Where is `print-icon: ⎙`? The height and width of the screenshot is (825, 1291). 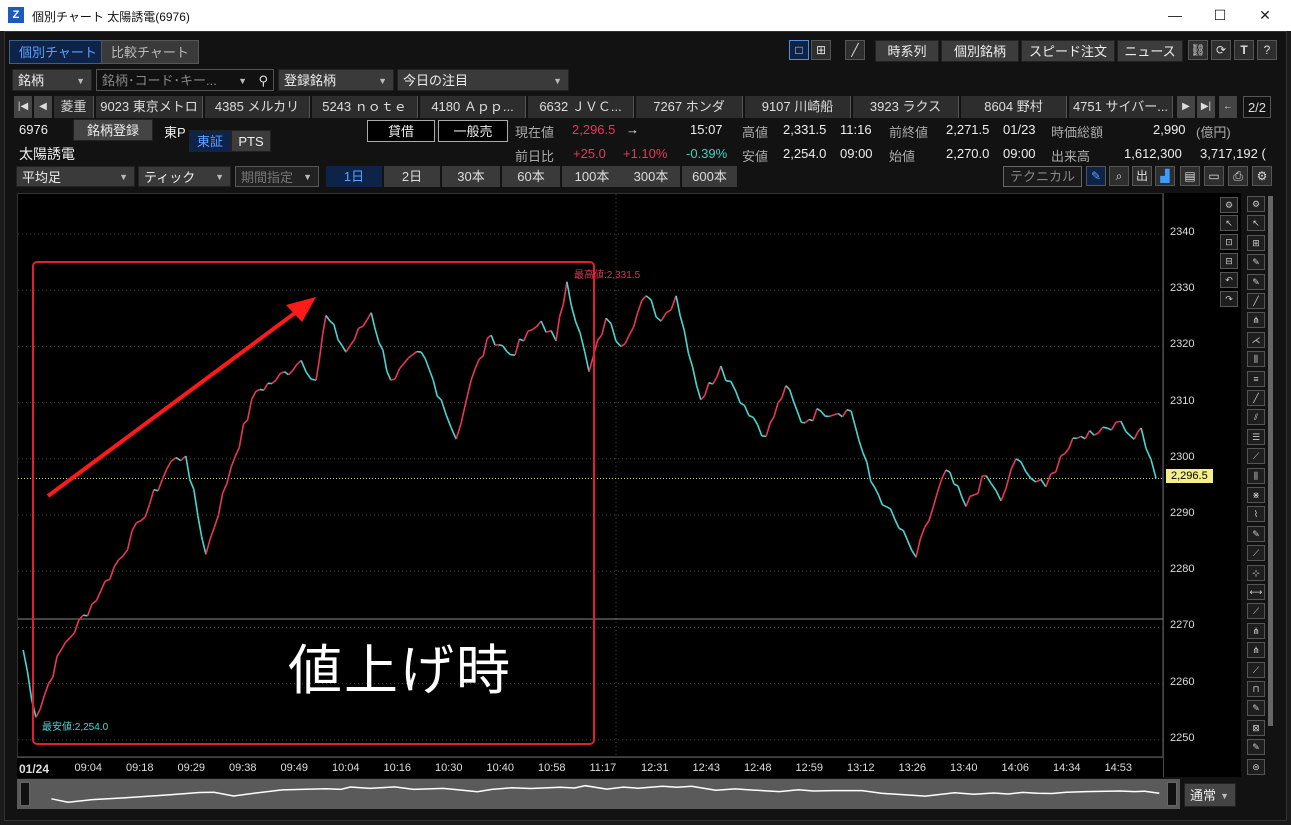
print-icon: ⎙ is located at coordinates (1238, 176).